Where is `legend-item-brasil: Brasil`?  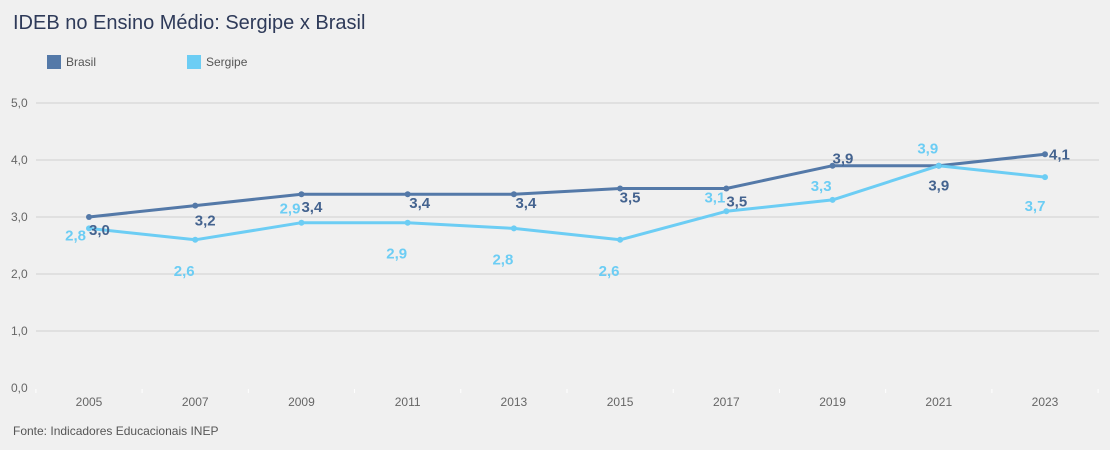
legend-item-brasil: Brasil is located at coordinates (117, 62).